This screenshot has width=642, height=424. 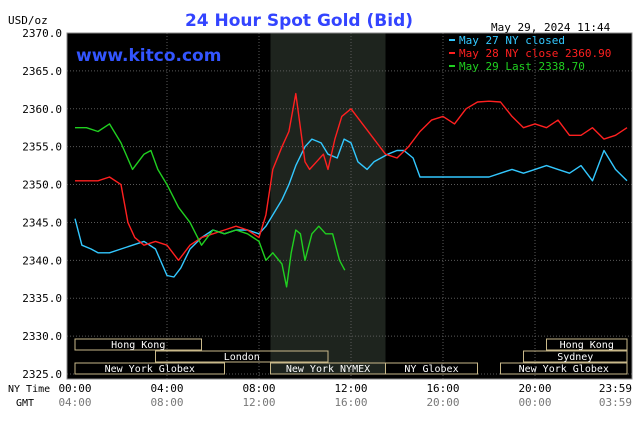 I want to click on x-tick-label-ny: 16:00, so click(x=442, y=388).